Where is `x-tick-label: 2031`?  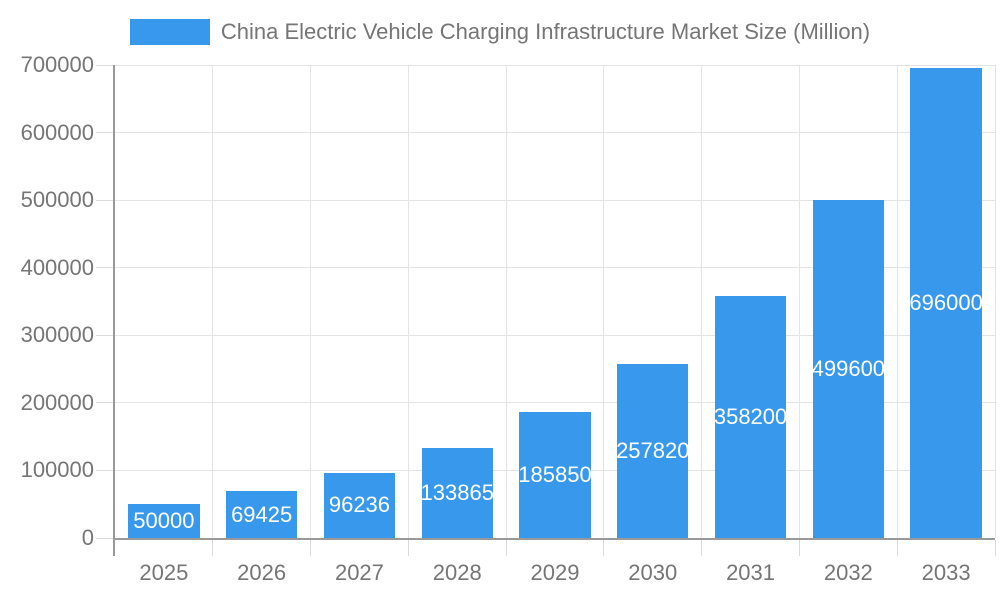 x-tick-label: 2031 is located at coordinates (751, 572).